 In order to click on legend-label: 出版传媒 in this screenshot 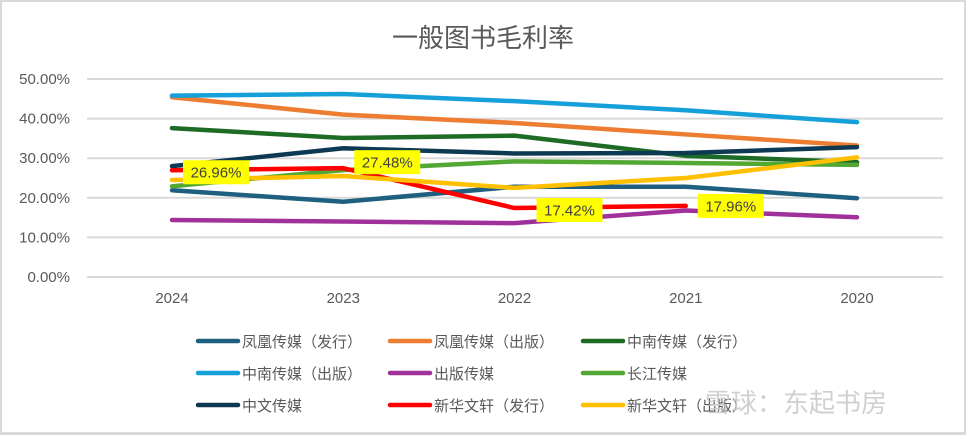, I will do `click(464, 374)`.